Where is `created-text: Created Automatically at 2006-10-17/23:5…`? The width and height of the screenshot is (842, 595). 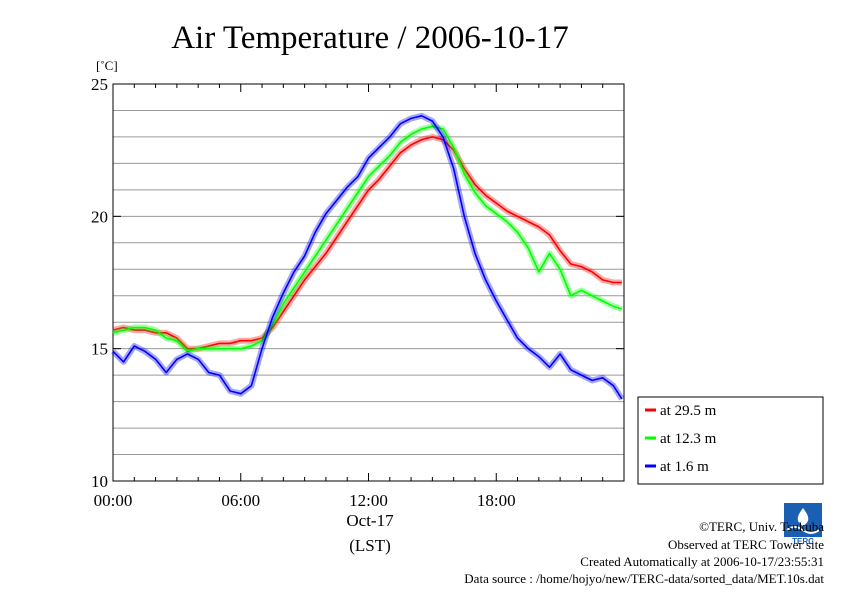
created-text: Created Automatically at 2006-10-17/23:5… is located at coordinates (702, 561).